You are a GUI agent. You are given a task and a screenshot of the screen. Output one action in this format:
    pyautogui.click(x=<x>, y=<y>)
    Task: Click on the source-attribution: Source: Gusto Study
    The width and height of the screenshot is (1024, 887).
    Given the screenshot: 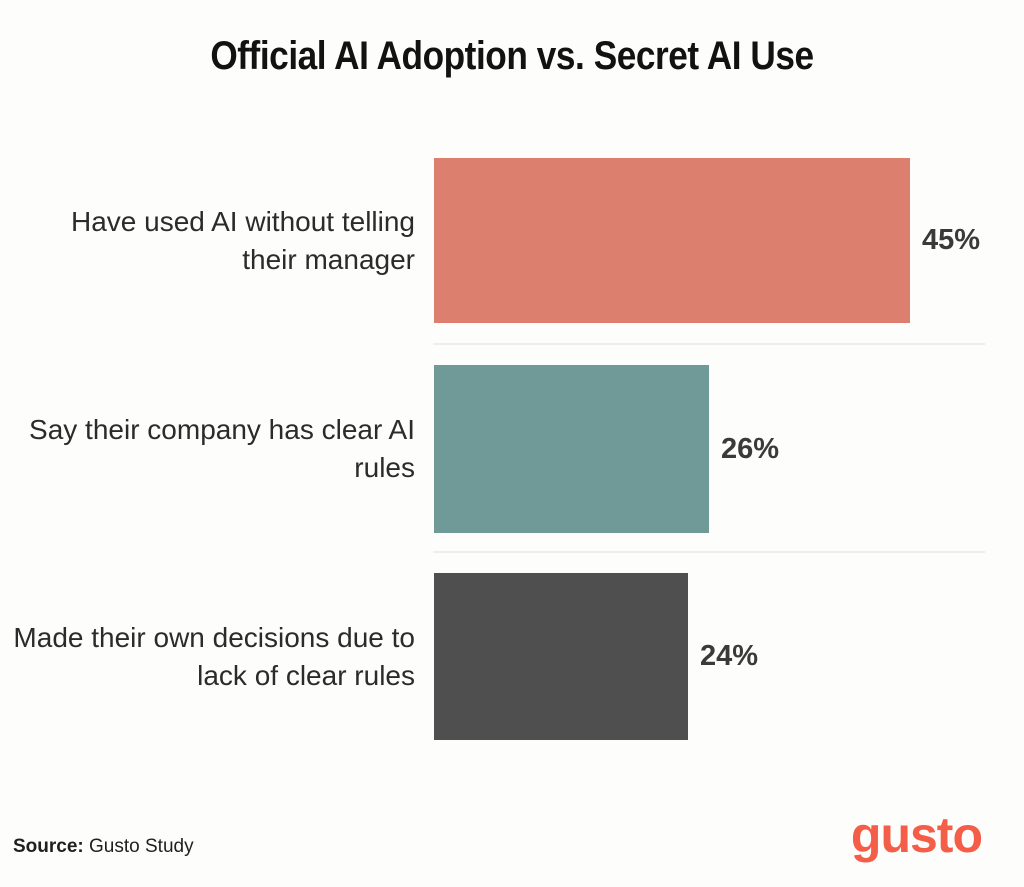 What is the action you would take?
    pyautogui.click(x=103, y=847)
    